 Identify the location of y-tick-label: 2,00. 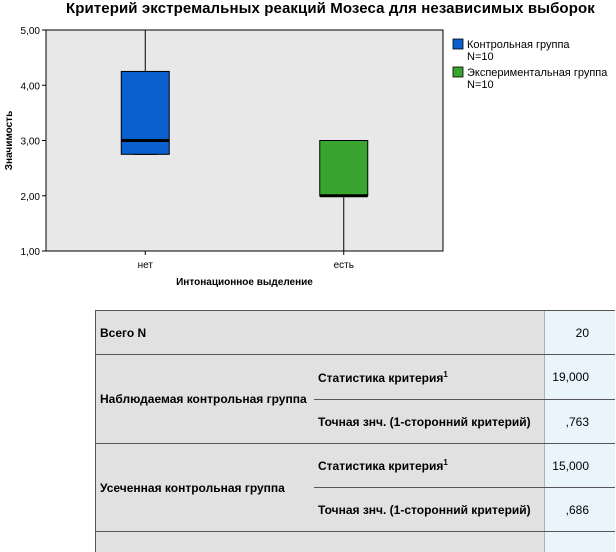
(31, 197).